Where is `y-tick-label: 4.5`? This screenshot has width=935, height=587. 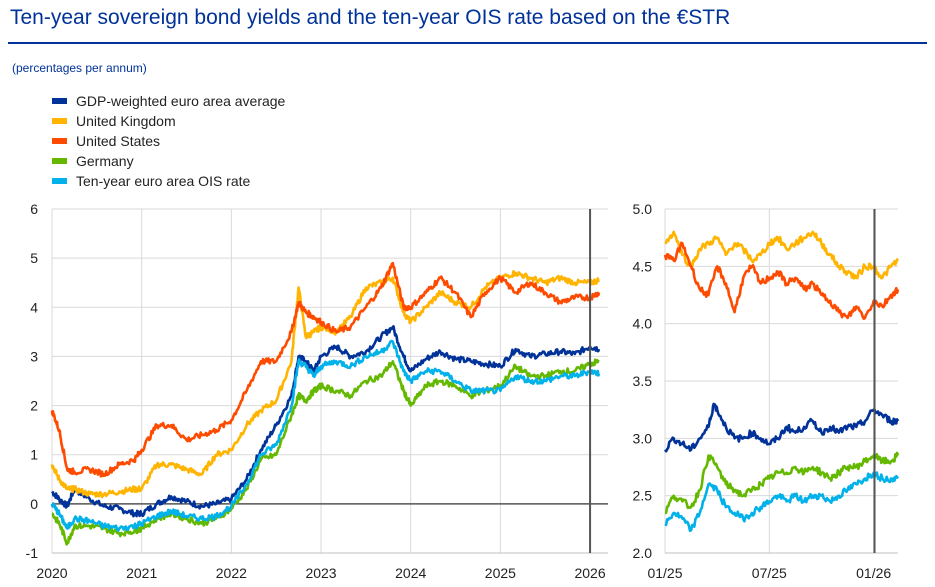
y-tick-label: 4.5 is located at coordinates (643, 266).